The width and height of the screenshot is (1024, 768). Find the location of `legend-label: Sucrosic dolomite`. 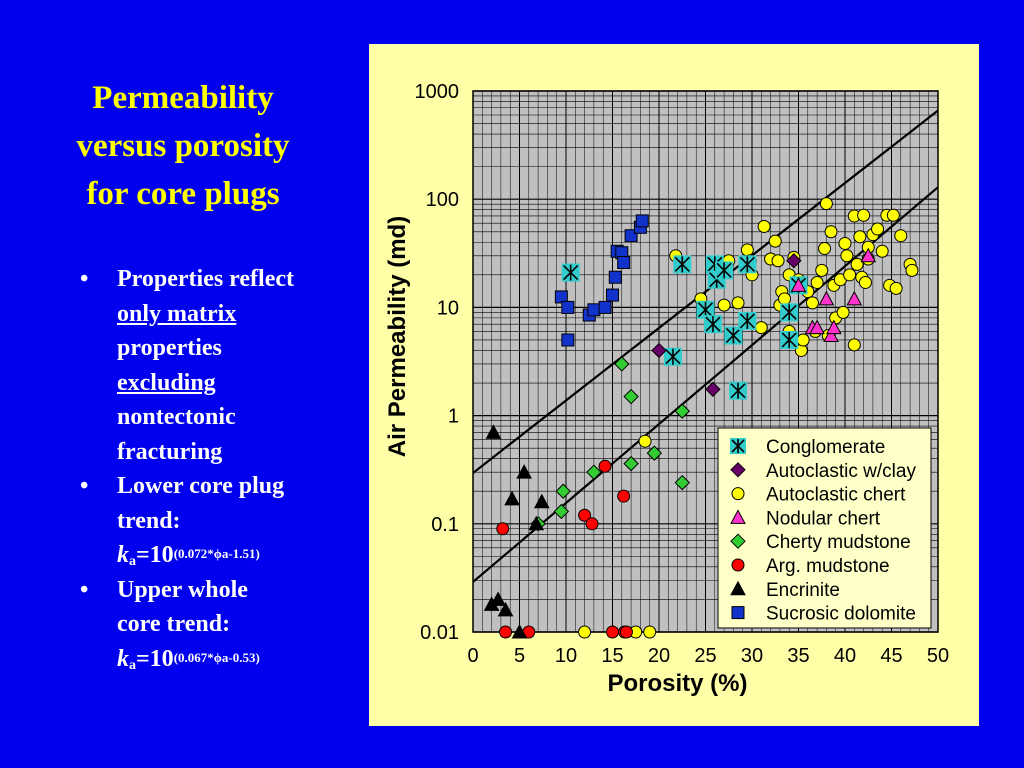

legend-label: Sucrosic dolomite is located at coordinates (841, 614).